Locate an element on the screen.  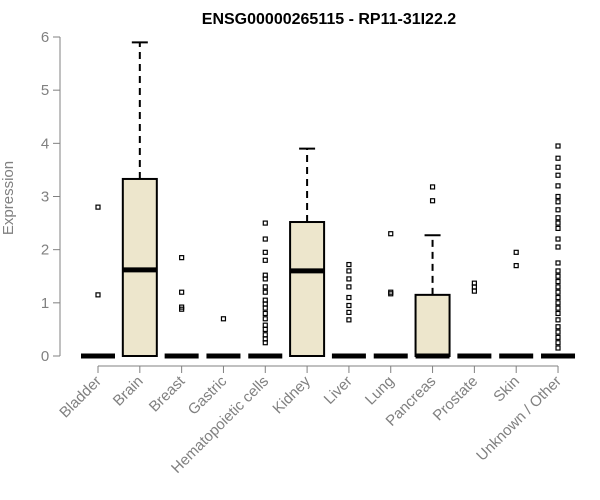
x-tick-label: Breast is located at coordinates (167, 393).